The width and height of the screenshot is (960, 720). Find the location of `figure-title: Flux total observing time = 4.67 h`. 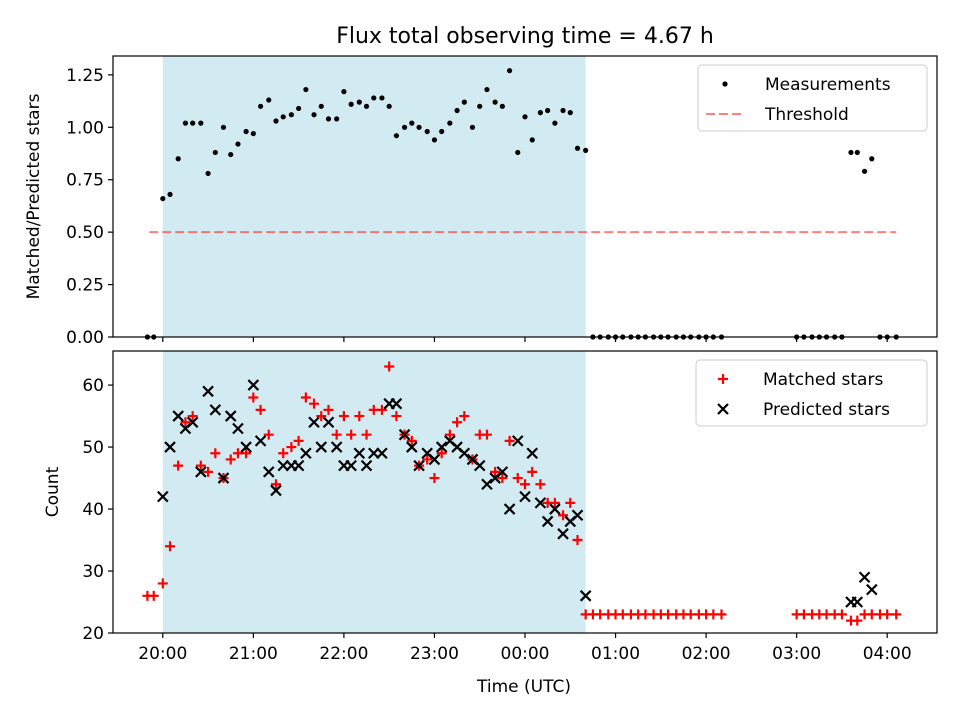

figure-title: Flux total observing time = 4.67 h is located at coordinates (525, 36).